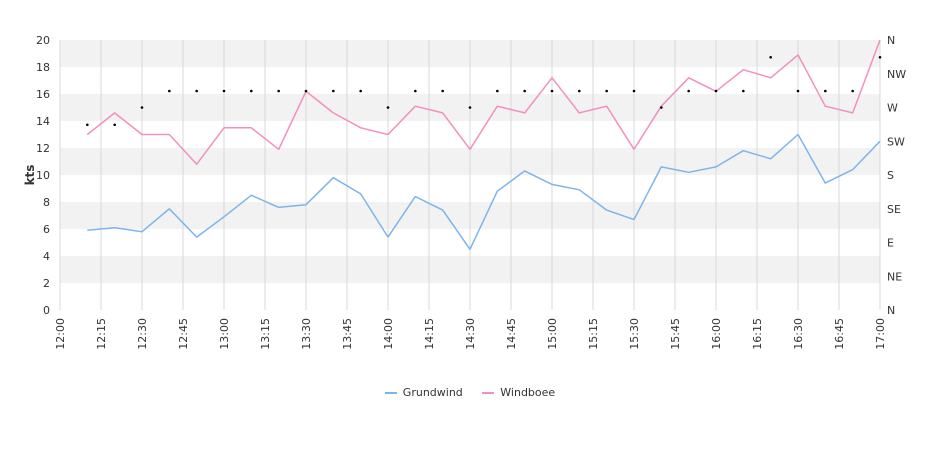  What do you see at coordinates (224, 334) in the screenshot?
I see `x-tick-label: 13:00` at bounding box center [224, 334].